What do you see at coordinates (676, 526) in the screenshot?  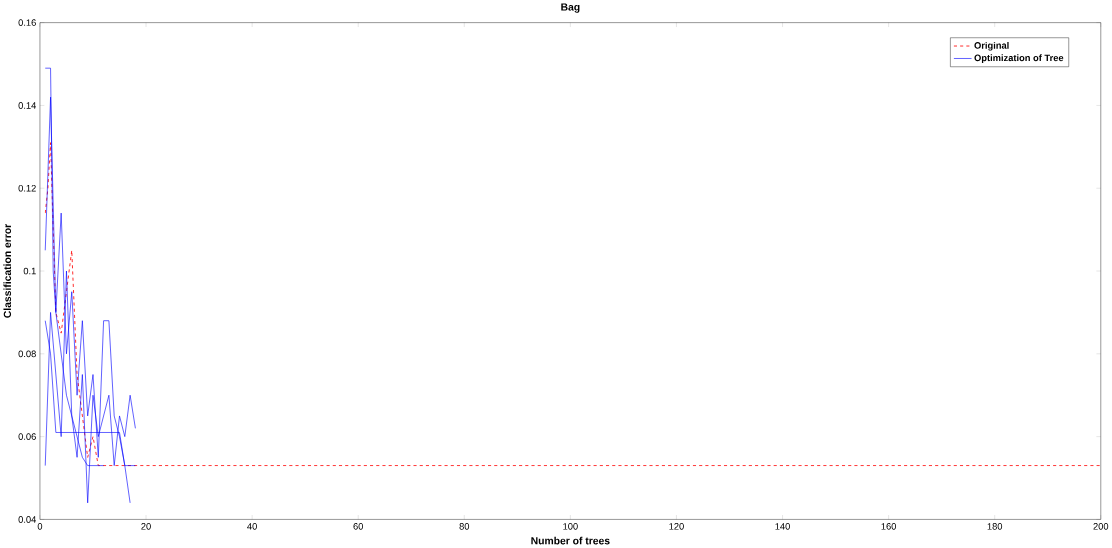 I see `x-tick-label: 120` at bounding box center [676, 526].